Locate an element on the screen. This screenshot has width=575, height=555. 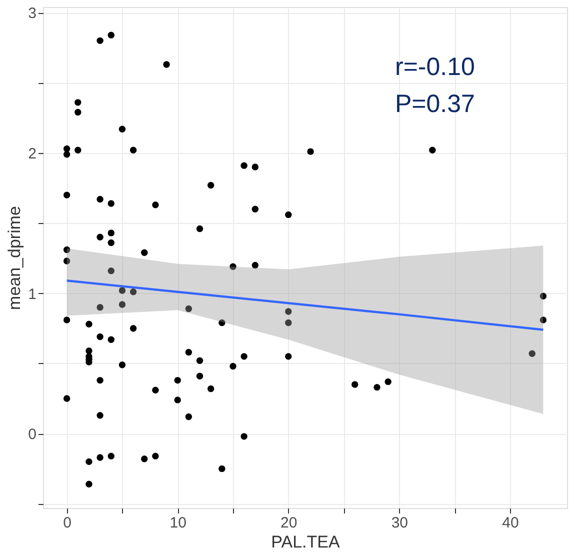
y-tick-label: 0 is located at coordinates (32, 435).